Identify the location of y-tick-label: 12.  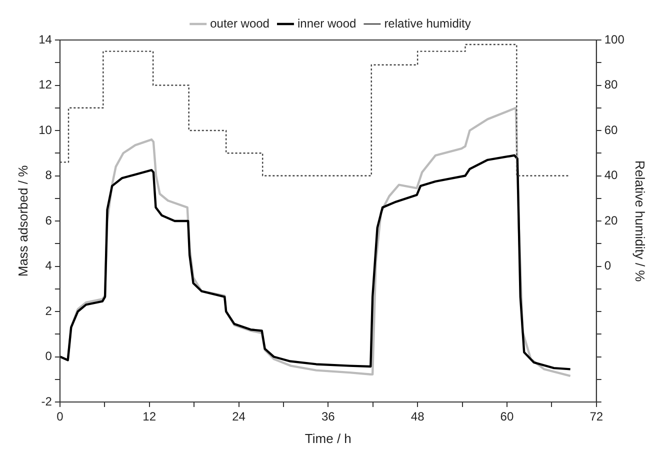
(45, 85).